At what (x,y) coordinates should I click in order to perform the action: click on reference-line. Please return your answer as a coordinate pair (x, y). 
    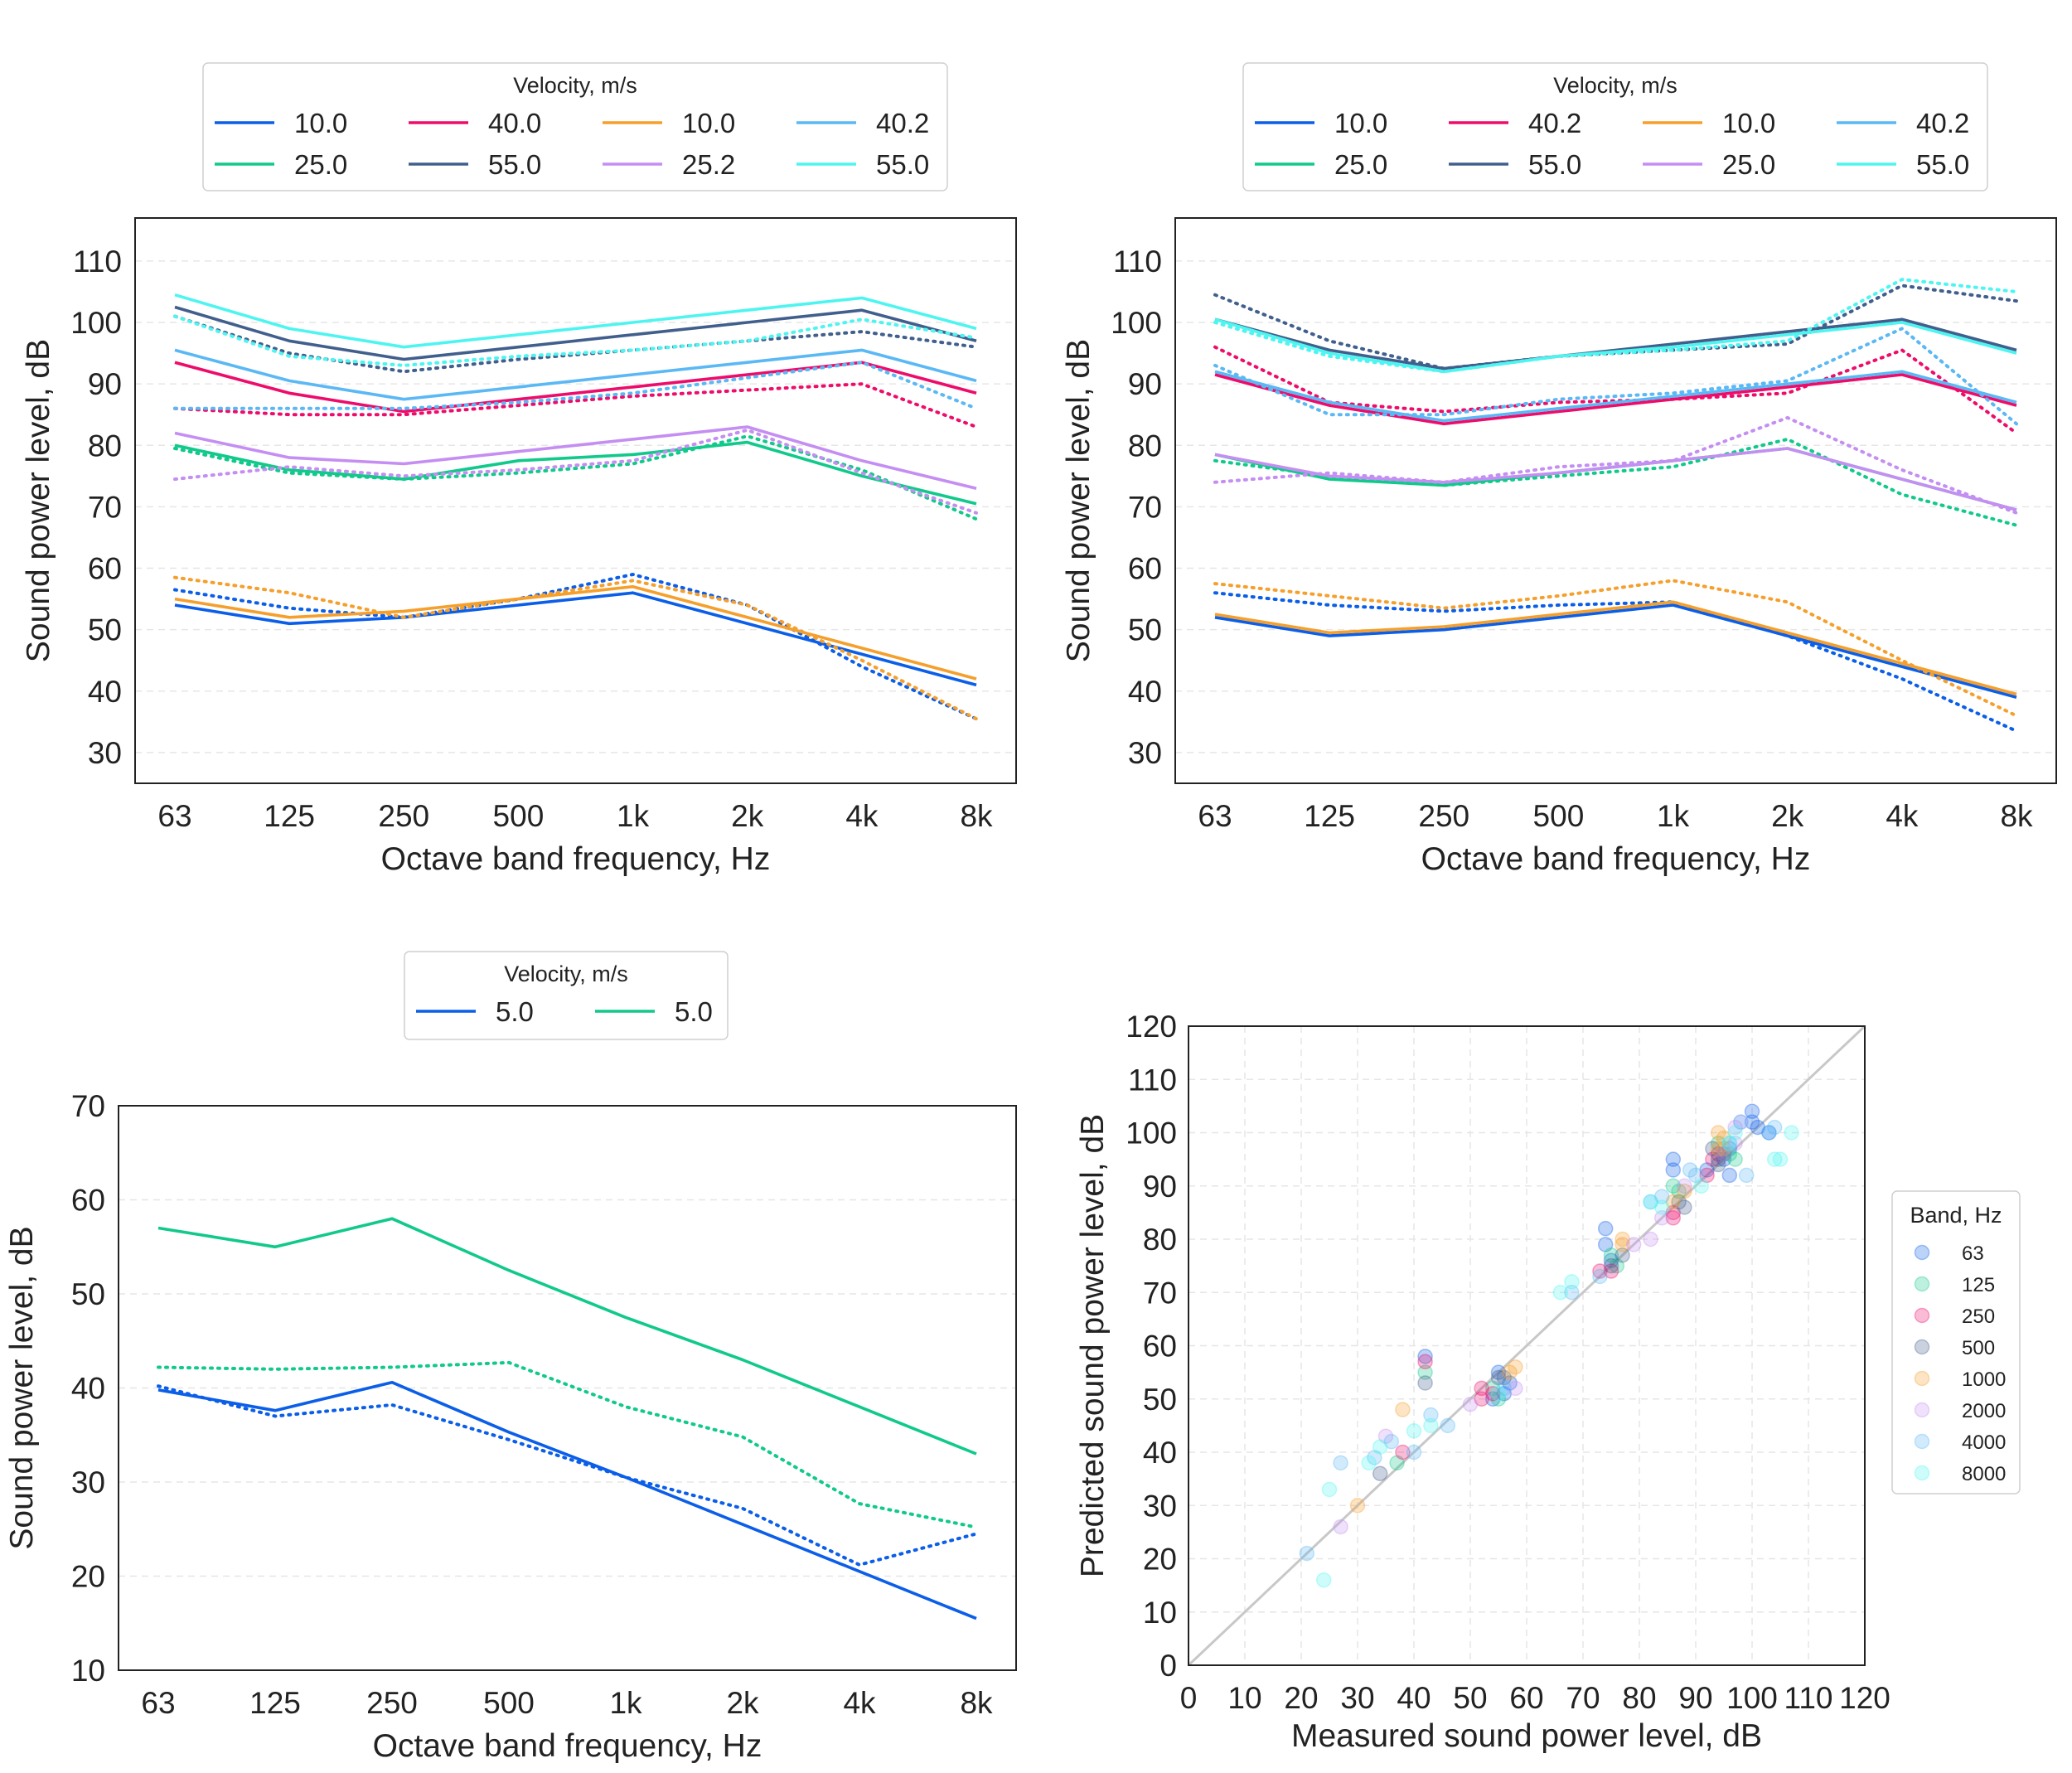
    Looking at the image, I should click on (1526, 1346).